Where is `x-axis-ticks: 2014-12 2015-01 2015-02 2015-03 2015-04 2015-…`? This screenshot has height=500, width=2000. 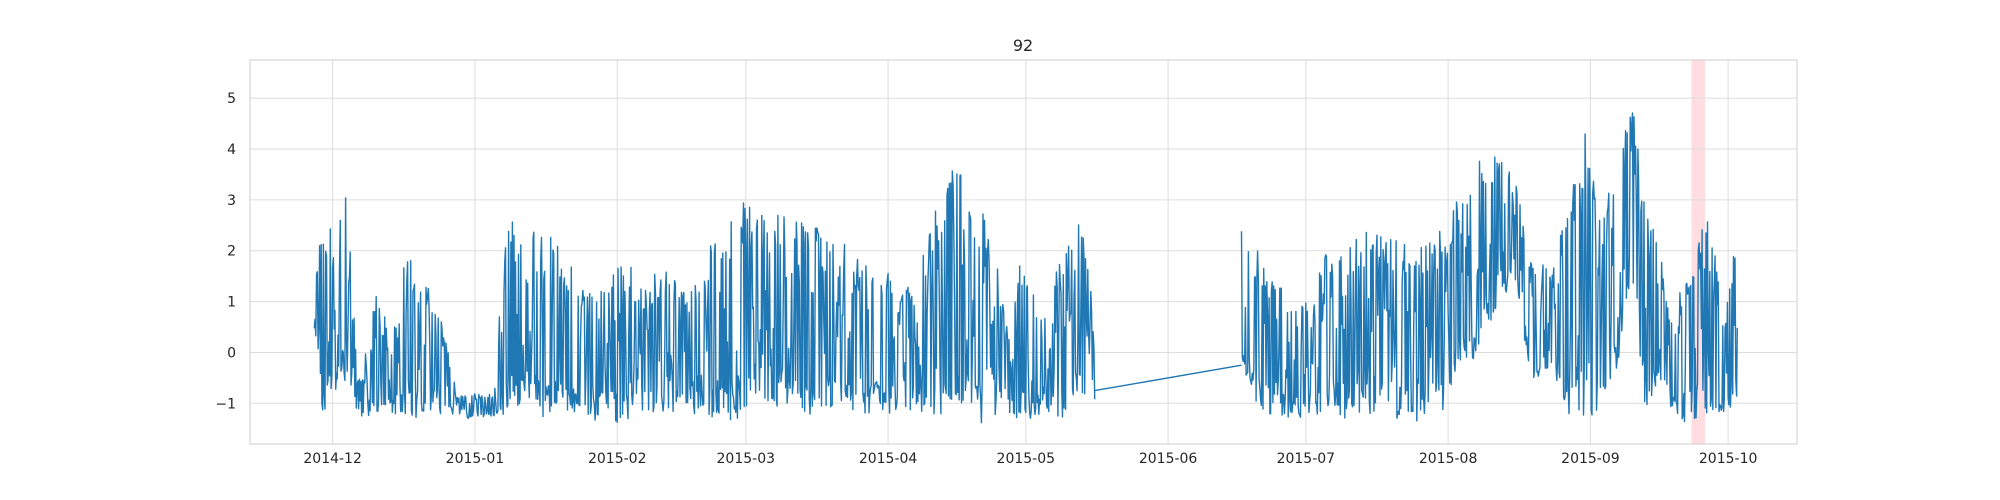
x-axis-ticks: 2014-12 2015-01 2015-02 2015-03 2015-04 2015-… is located at coordinates (1030, 459).